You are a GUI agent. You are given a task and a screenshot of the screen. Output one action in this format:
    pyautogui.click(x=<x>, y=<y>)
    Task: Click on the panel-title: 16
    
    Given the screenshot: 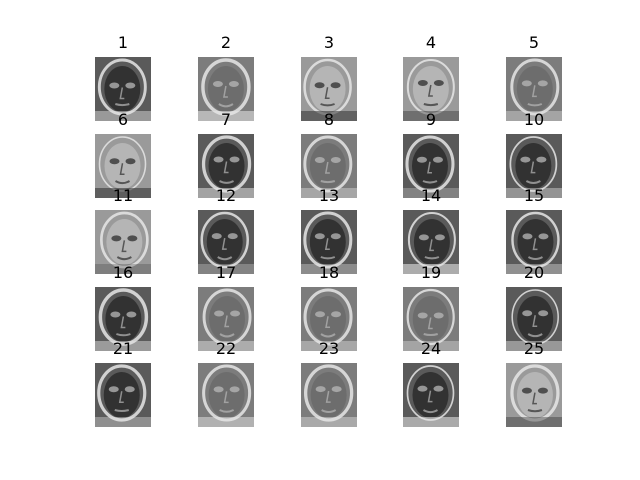 What is the action you would take?
    pyautogui.click(x=123, y=272)
    